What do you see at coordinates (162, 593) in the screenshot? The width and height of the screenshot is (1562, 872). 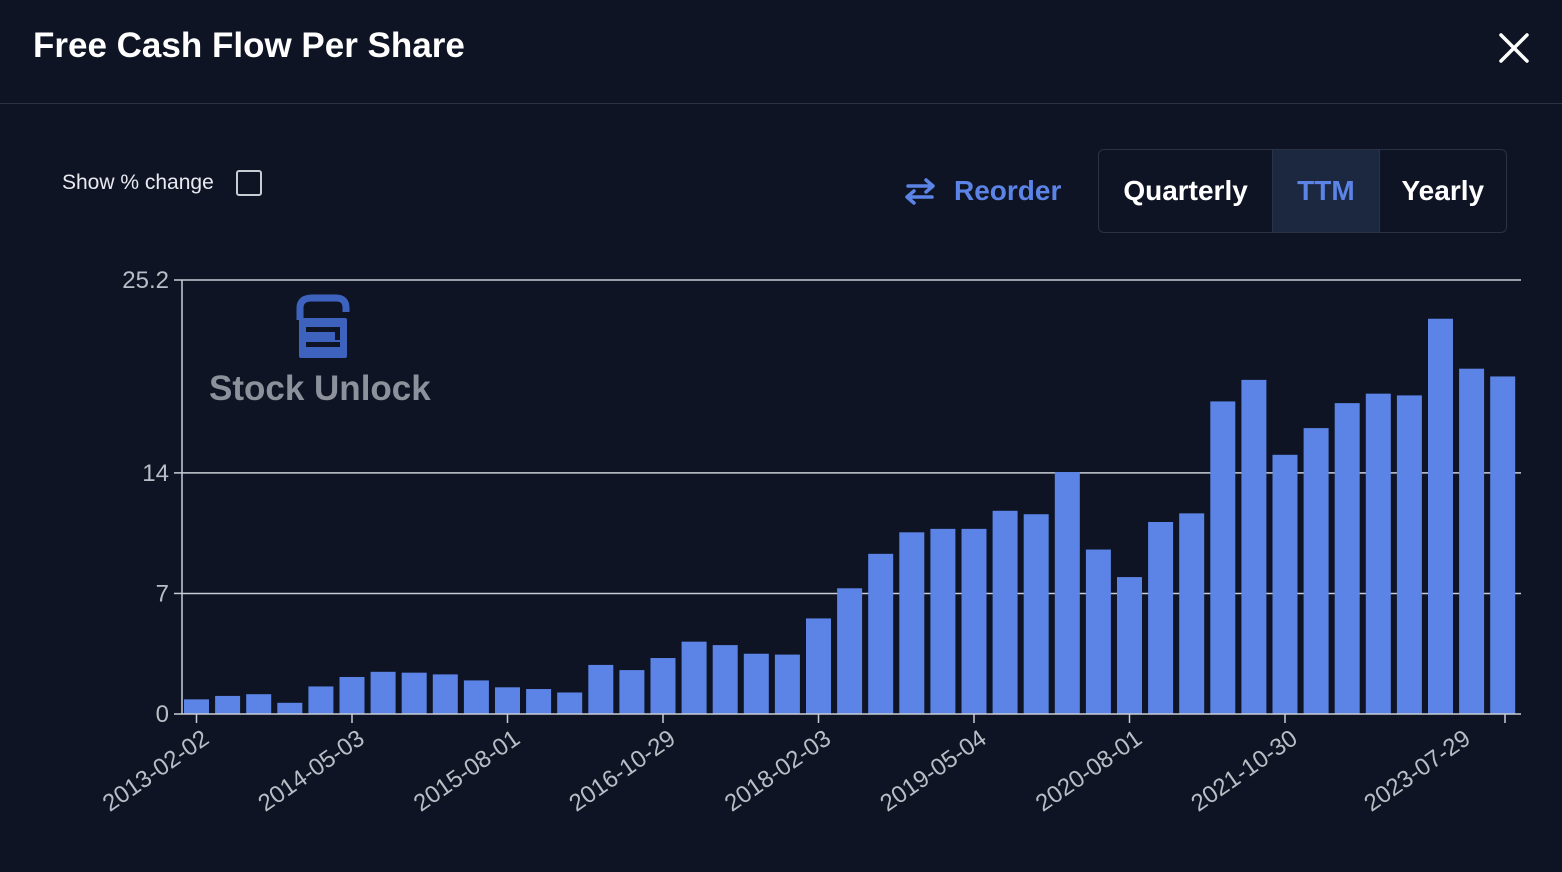 I see `y-tick-label: 7` at bounding box center [162, 593].